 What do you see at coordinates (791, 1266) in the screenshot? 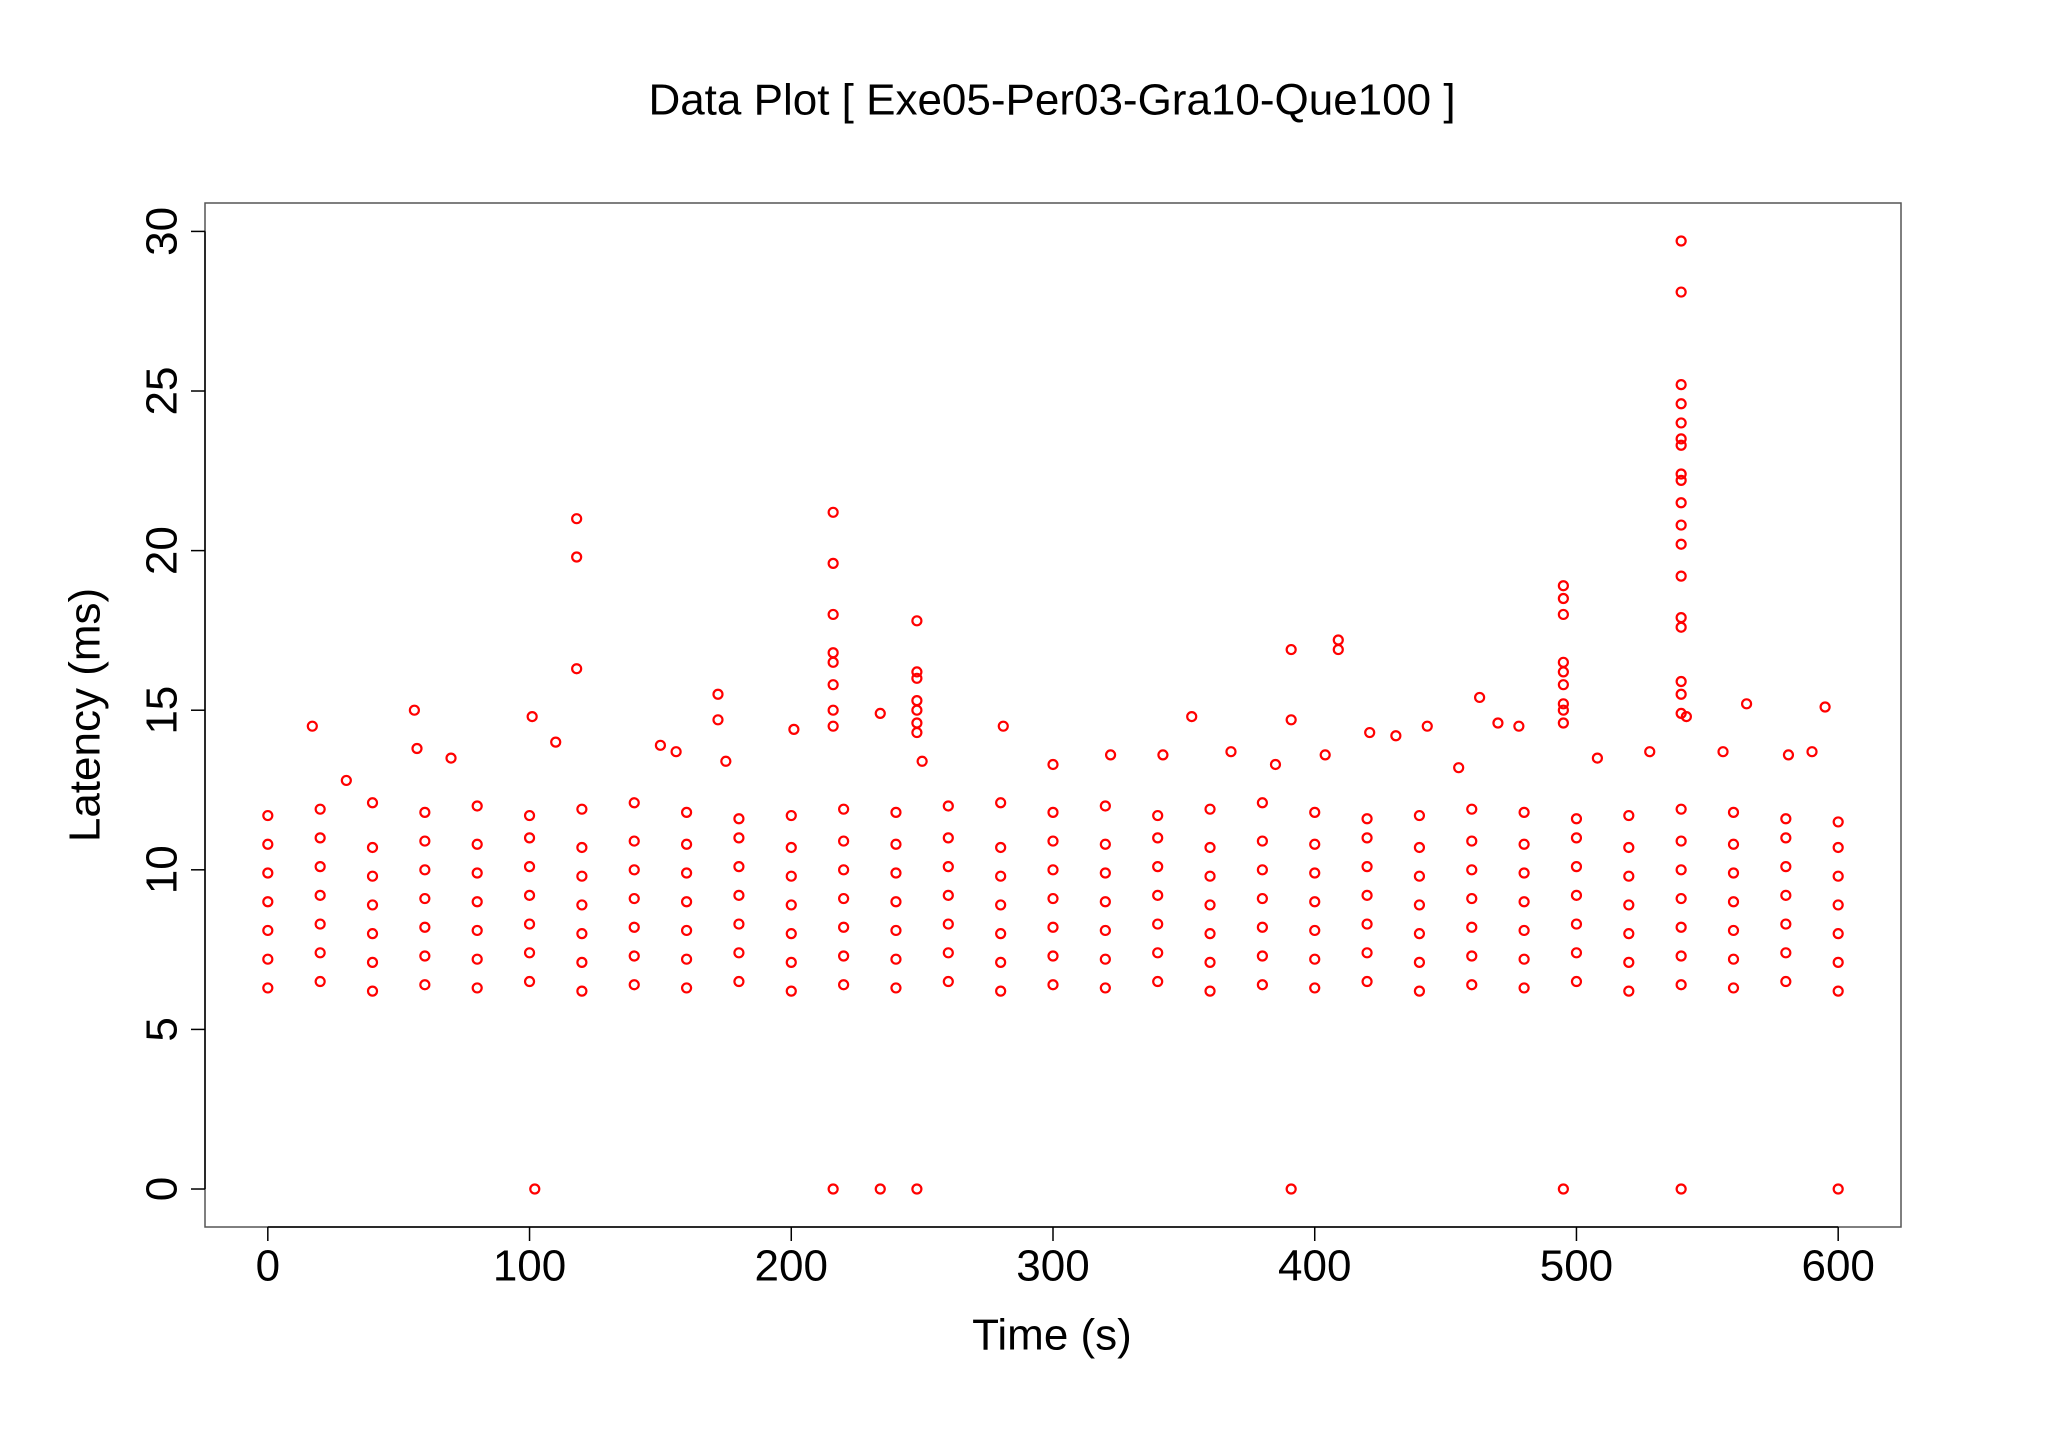
I see `x-tick-label: 200` at bounding box center [791, 1266].